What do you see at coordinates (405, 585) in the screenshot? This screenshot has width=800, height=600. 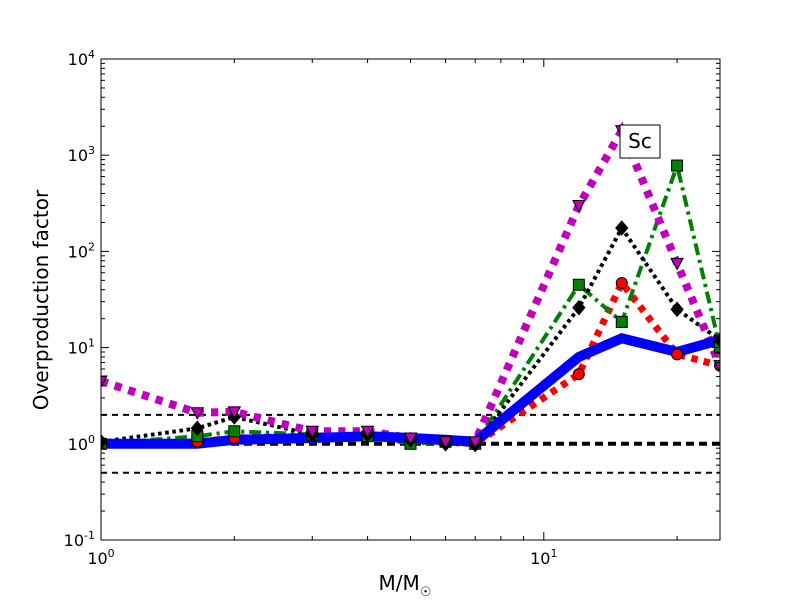 I see `x-axis-label: M/M☉` at bounding box center [405, 585].